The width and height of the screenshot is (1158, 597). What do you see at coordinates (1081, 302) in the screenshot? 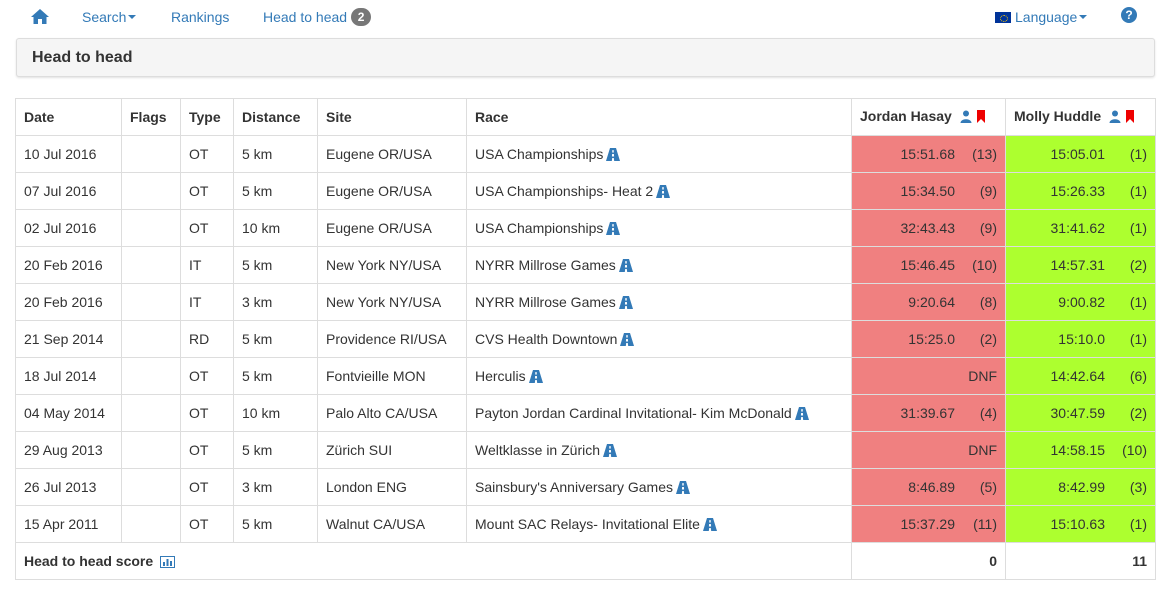
I see `athlete-2-time: 9:00.82` at bounding box center [1081, 302].